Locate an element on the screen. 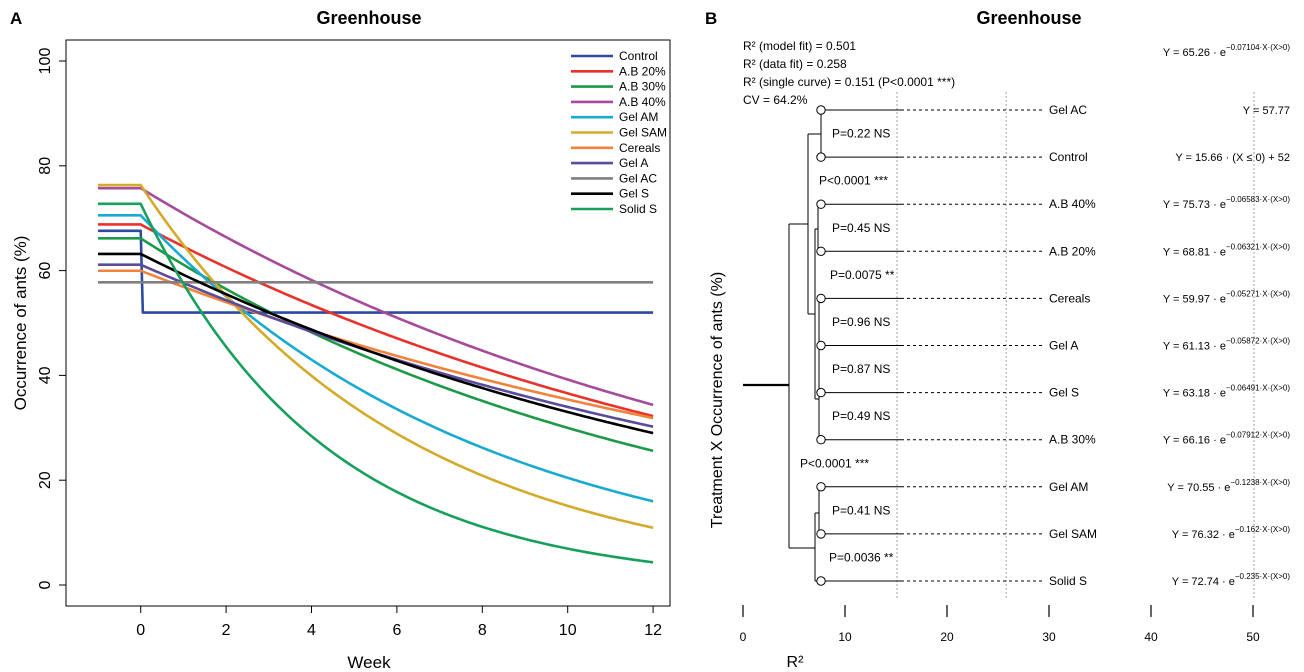 This screenshot has width=1304, height=672. y-tick-label: 40 is located at coordinates (45, 375).